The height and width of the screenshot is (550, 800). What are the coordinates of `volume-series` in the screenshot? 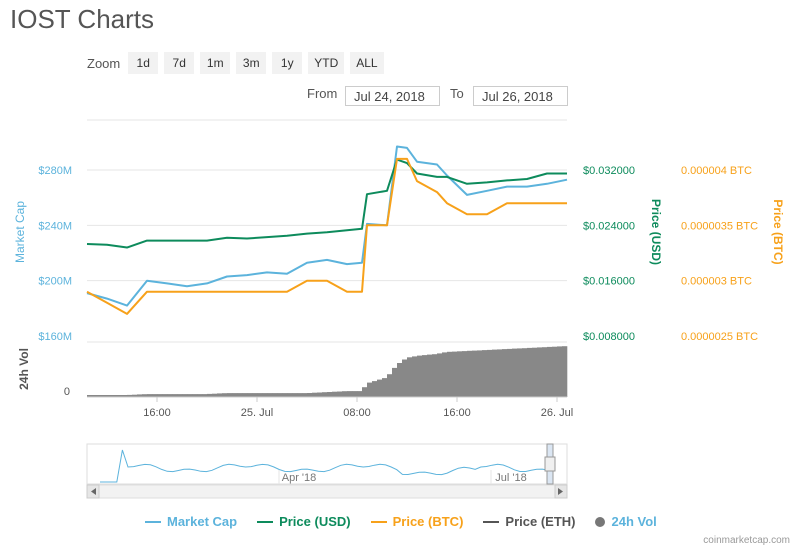 It's located at (327, 369).